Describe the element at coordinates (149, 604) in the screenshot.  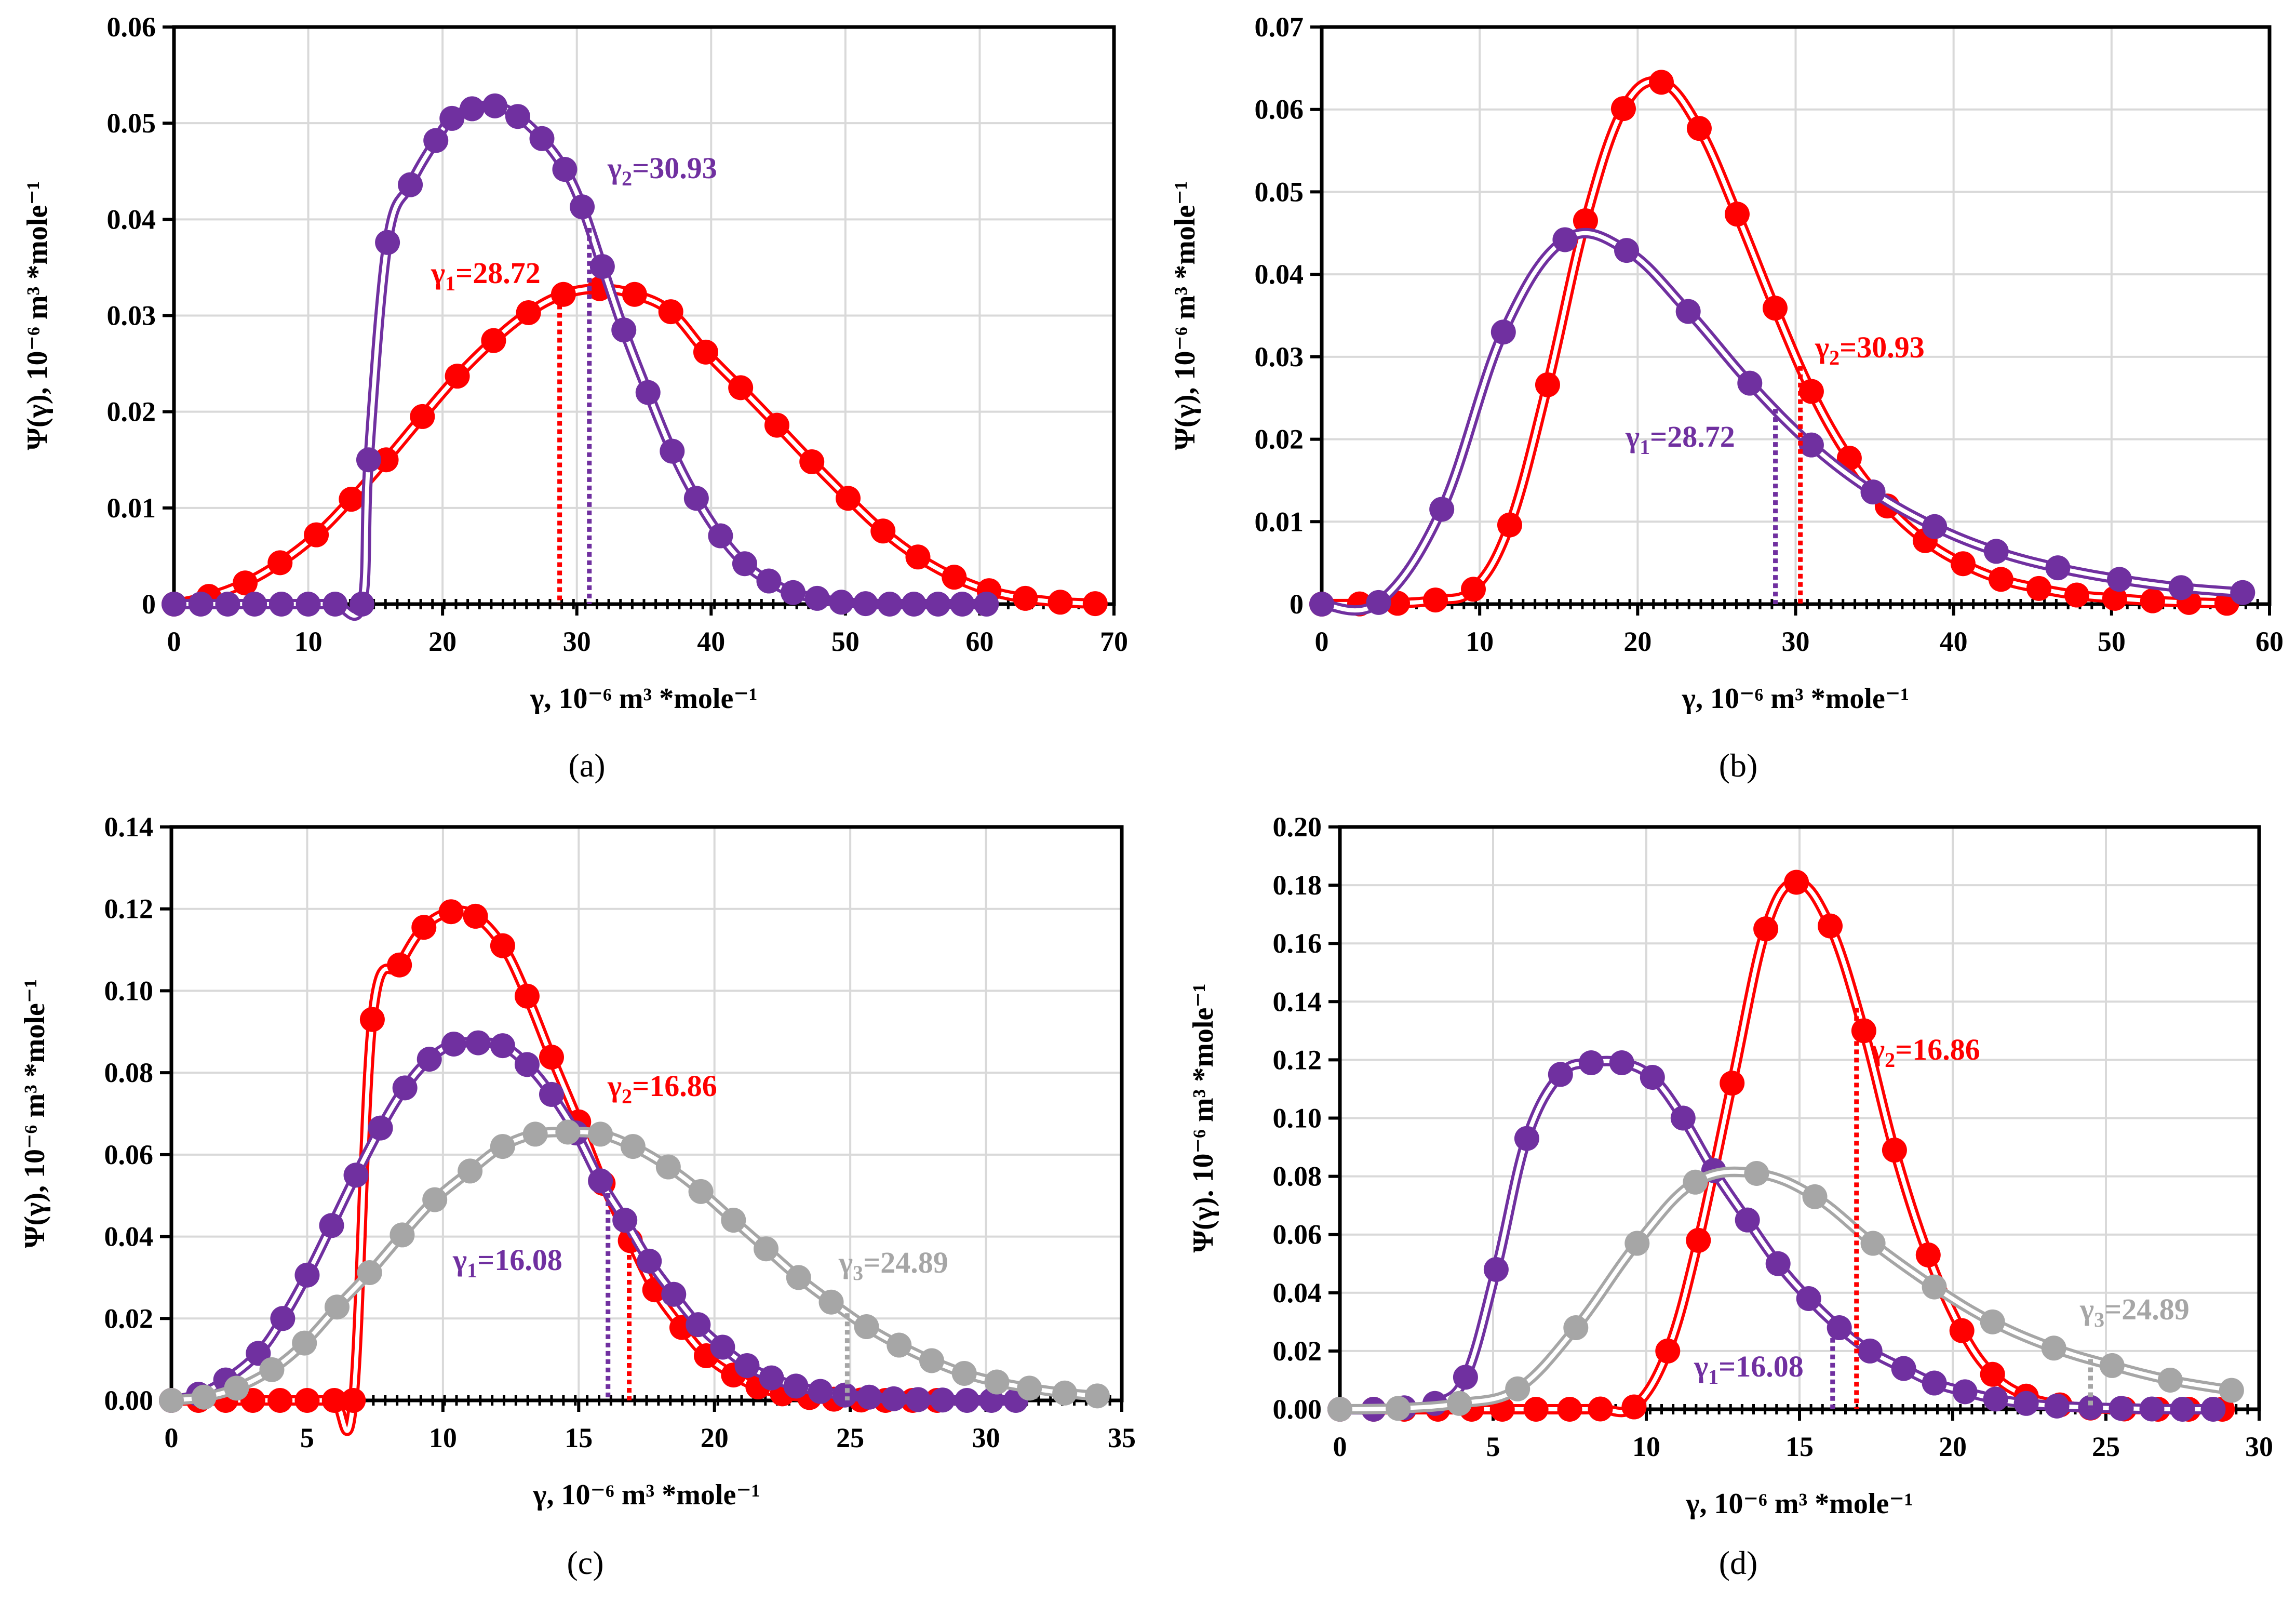
I see `y-tick-label: 0` at that location.